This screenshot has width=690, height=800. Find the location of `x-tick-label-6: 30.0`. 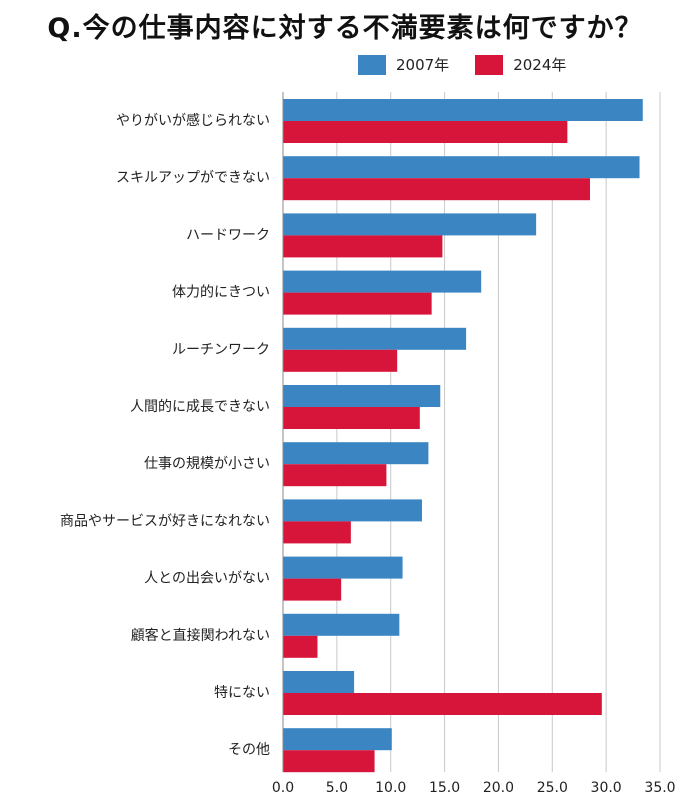

x-tick-label-6: 30.0 is located at coordinates (606, 788).